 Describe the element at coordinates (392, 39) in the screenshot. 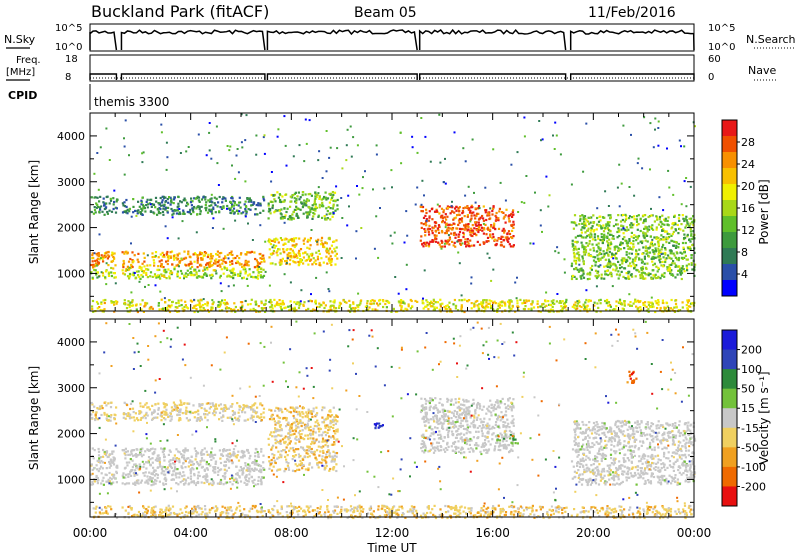

I see `noise-trace` at that location.